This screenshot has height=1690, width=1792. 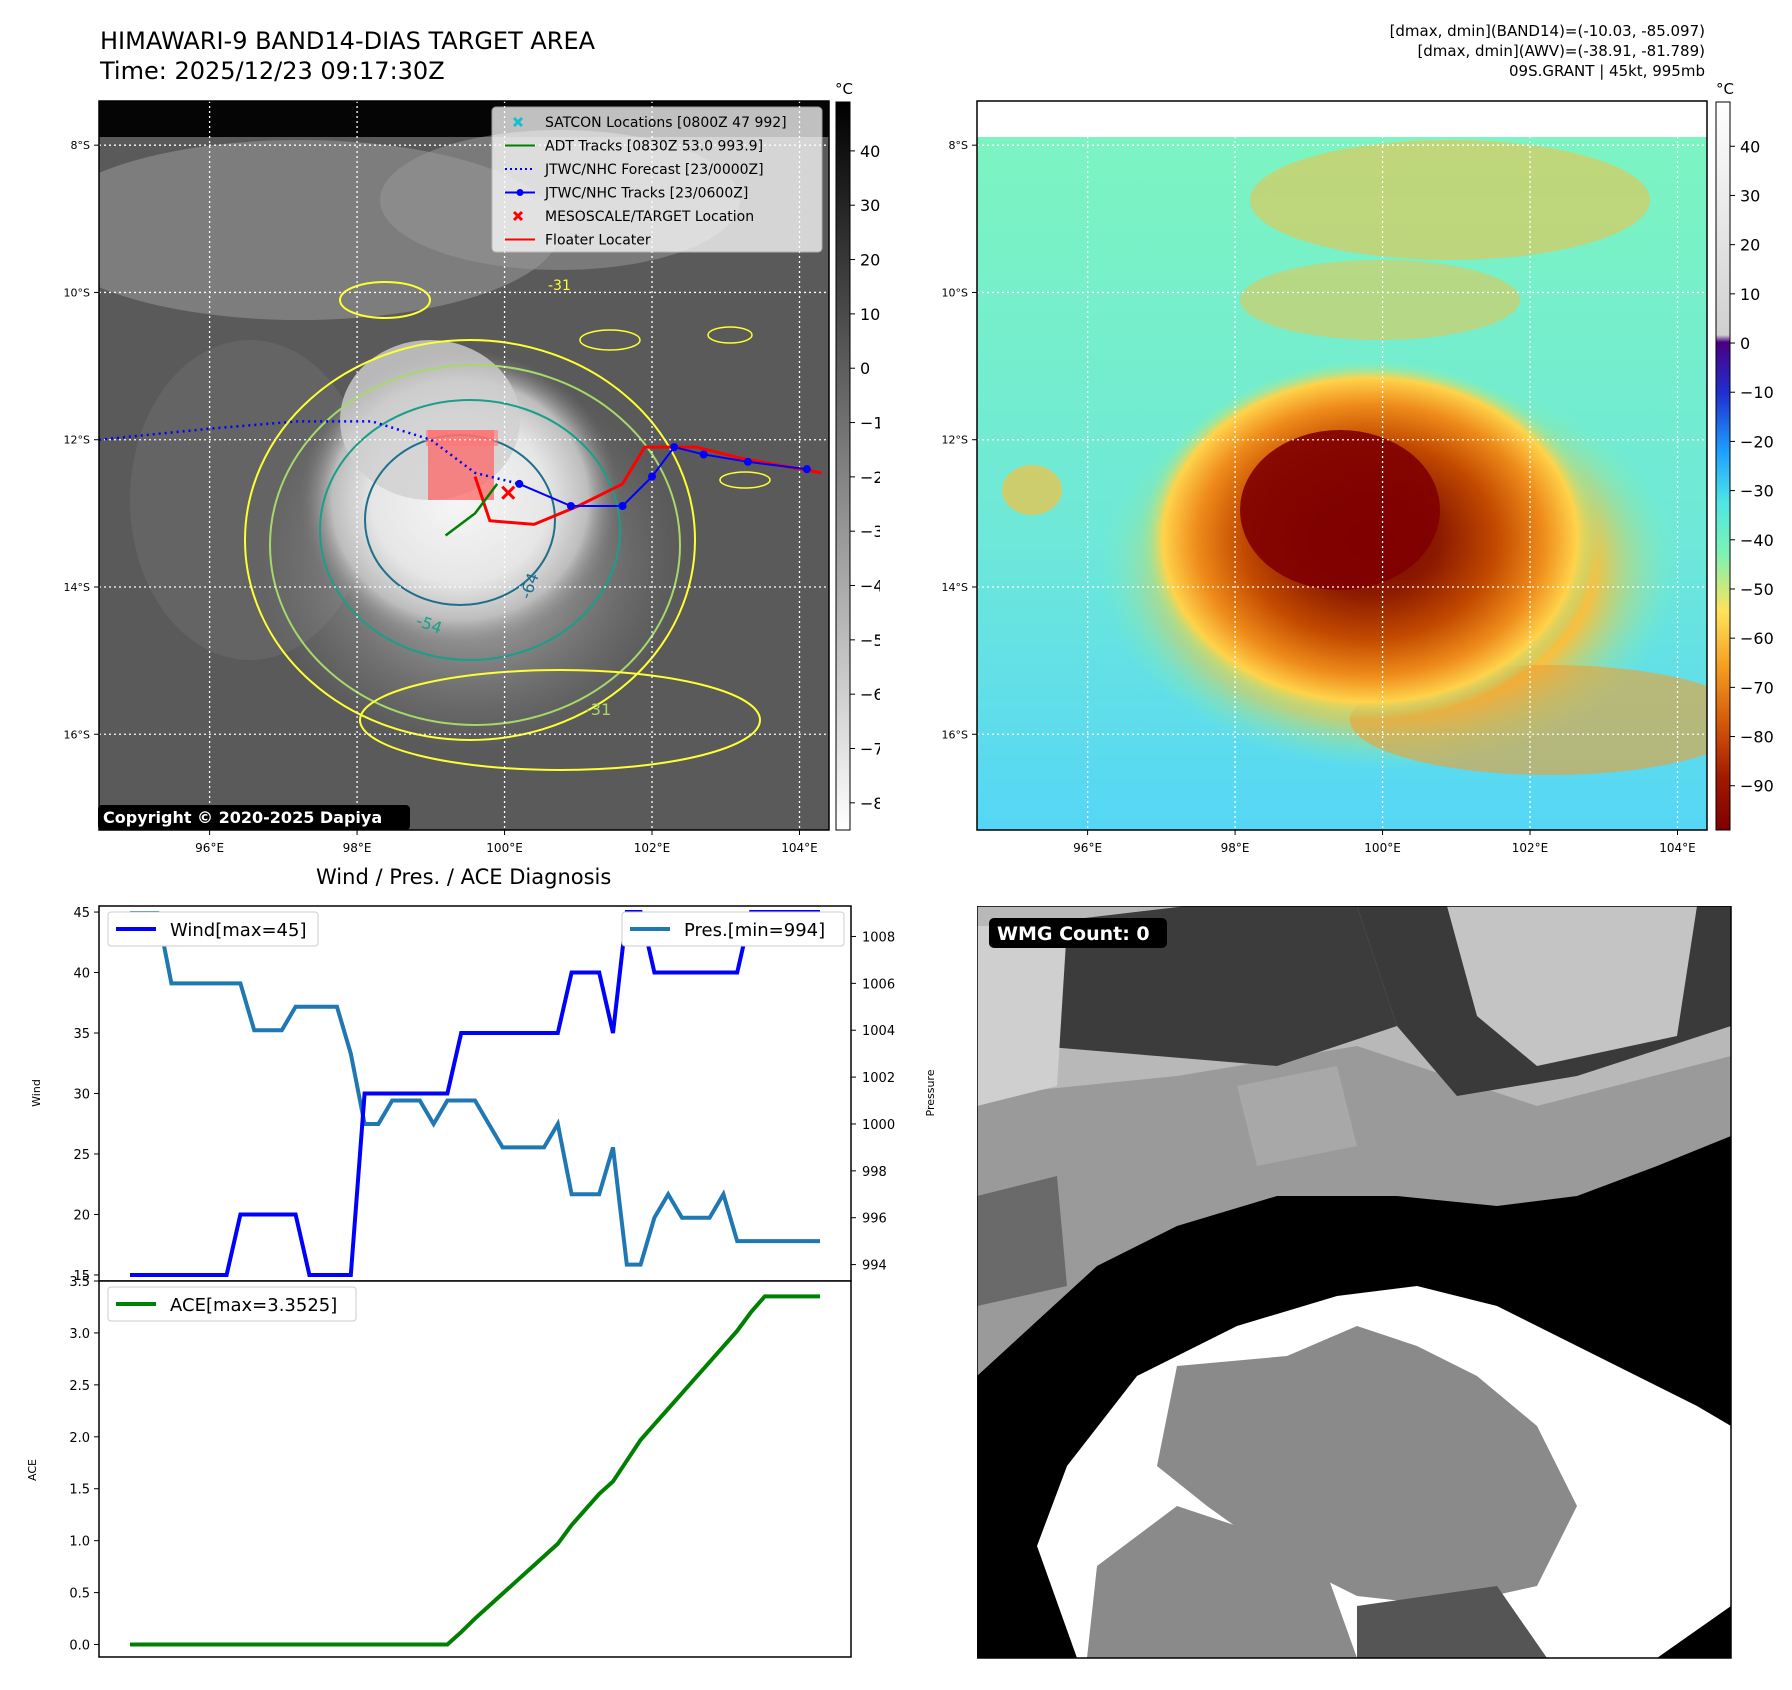 I want to click on lon-tick-label: 98°E, so click(x=357, y=848).